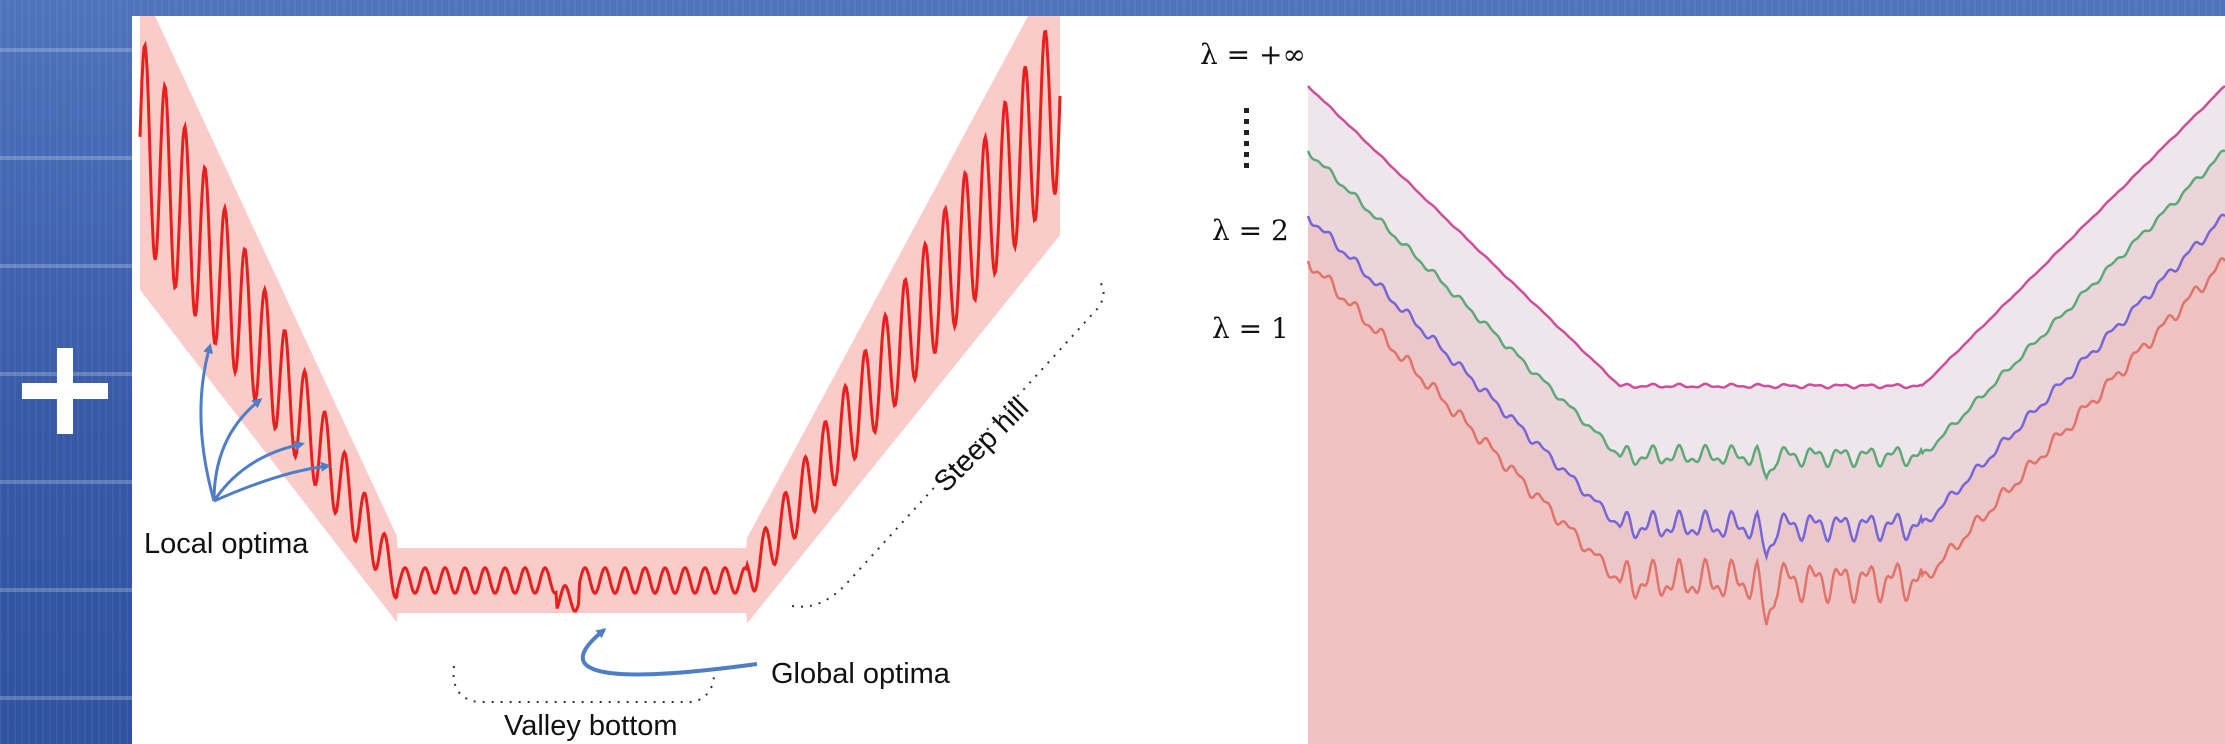 Image resolution: width=2225 pixels, height=744 pixels. Describe the element at coordinates (1246, 138) in the screenshot. I see `lambda-dots` at that location.